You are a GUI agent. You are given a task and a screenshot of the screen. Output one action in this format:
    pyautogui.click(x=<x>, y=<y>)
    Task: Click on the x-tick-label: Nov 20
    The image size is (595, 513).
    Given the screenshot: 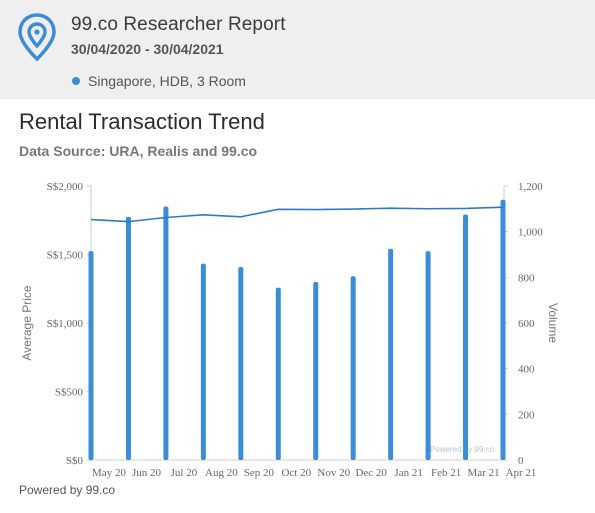 What is the action you would take?
    pyautogui.click(x=333, y=473)
    